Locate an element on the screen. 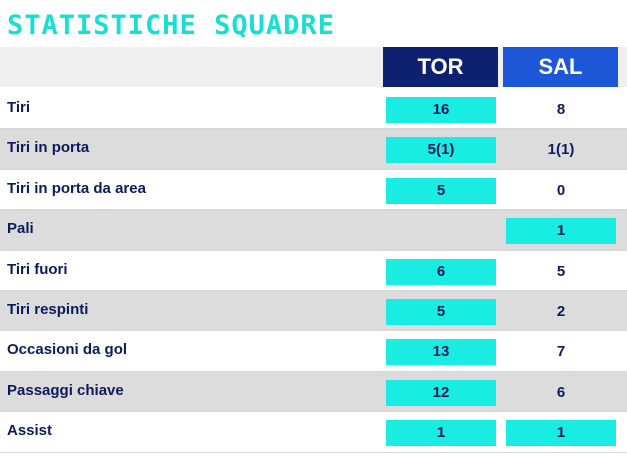 This screenshot has height=457, width=627. stat-label: Tiri is located at coordinates (19, 107).